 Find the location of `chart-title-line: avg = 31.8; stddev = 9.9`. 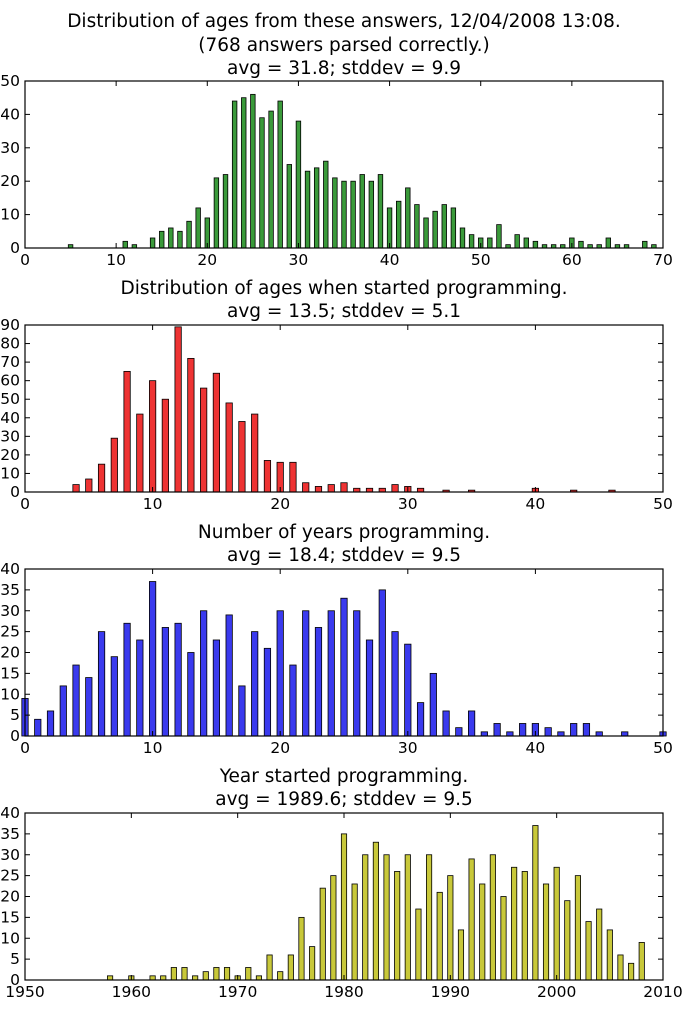

chart-title-line: avg = 31.8; stddev = 9.9 is located at coordinates (344, 68).